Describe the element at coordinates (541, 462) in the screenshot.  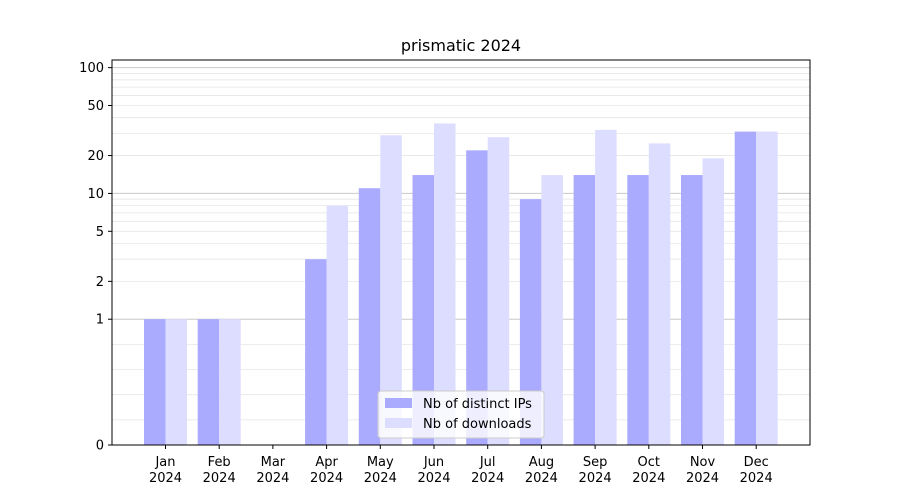
I see `x-tick-label-month: Aug` at that location.